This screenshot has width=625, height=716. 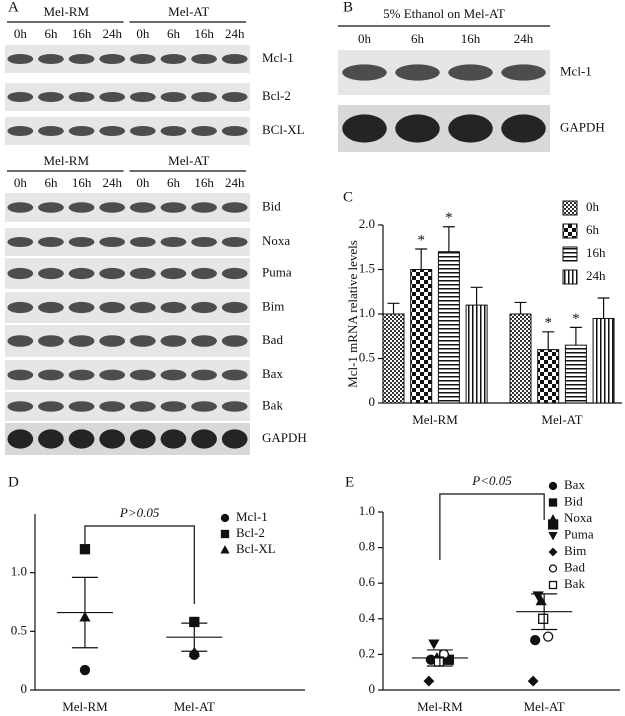 What do you see at coordinates (372, 401) in the screenshot?
I see `y-tick-label: 0` at bounding box center [372, 401].